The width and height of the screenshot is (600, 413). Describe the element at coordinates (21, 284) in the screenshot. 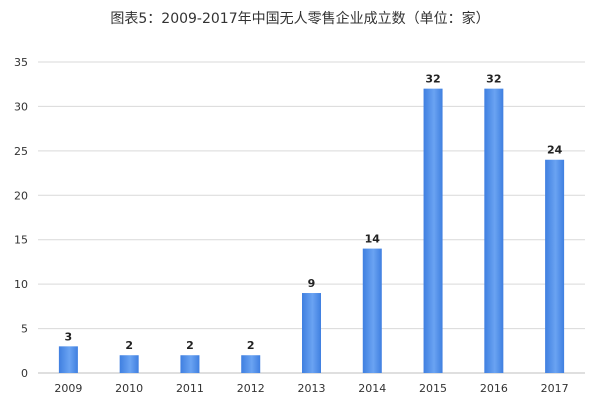

I see `y-tick-label-10: 10` at that location.